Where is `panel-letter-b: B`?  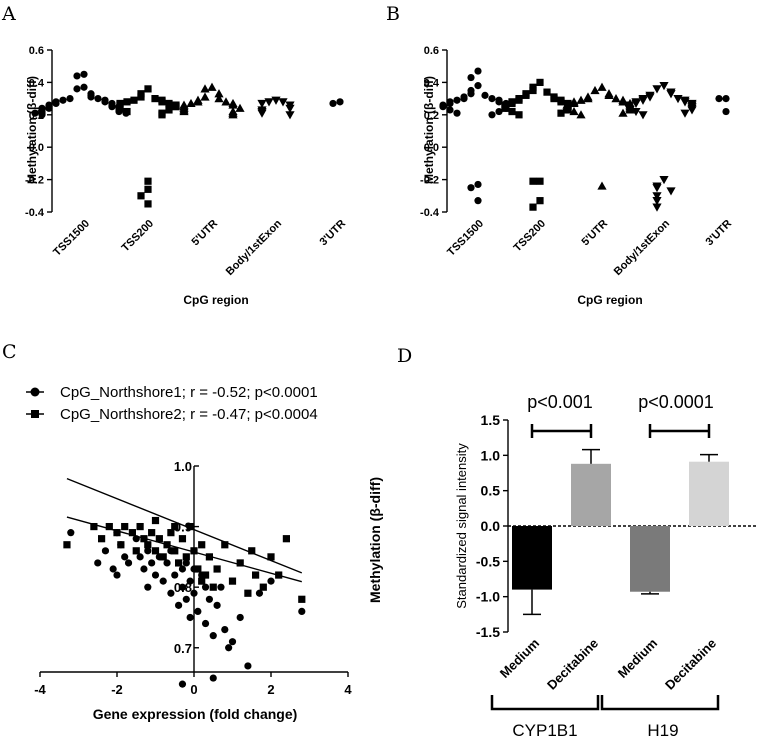 panel-letter-b: B is located at coordinates (393, 14).